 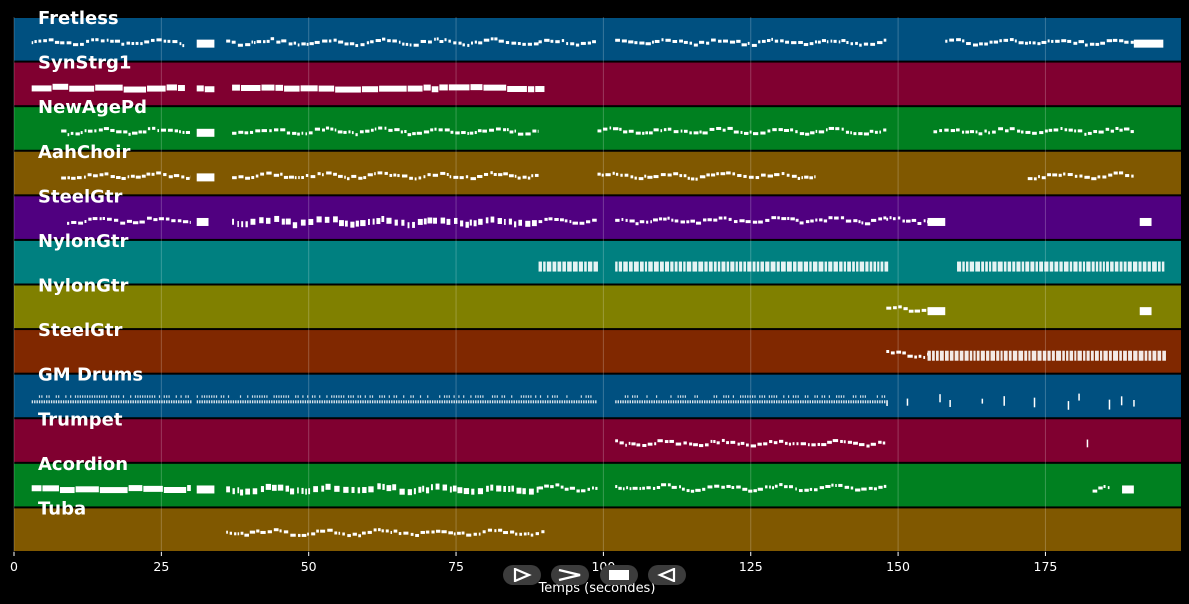 I want to click on forward-button, so click(x=570, y=575).